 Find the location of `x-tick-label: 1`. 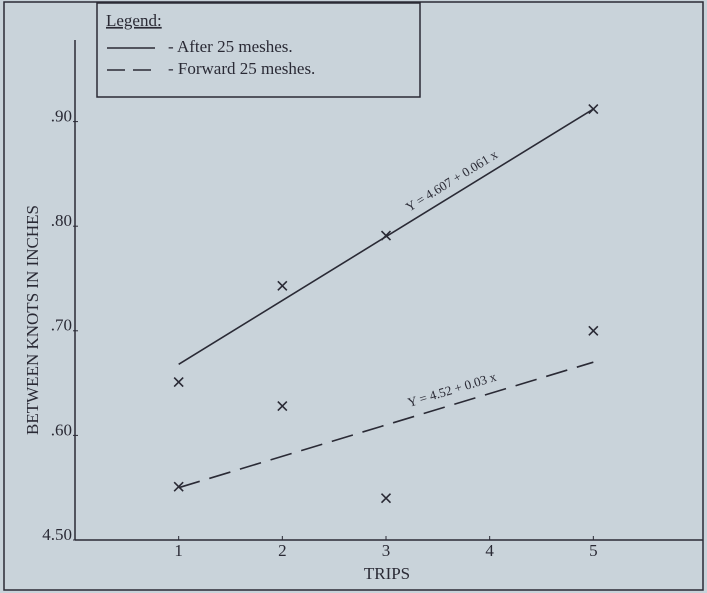

x-tick-label: 1 is located at coordinates (178, 550).